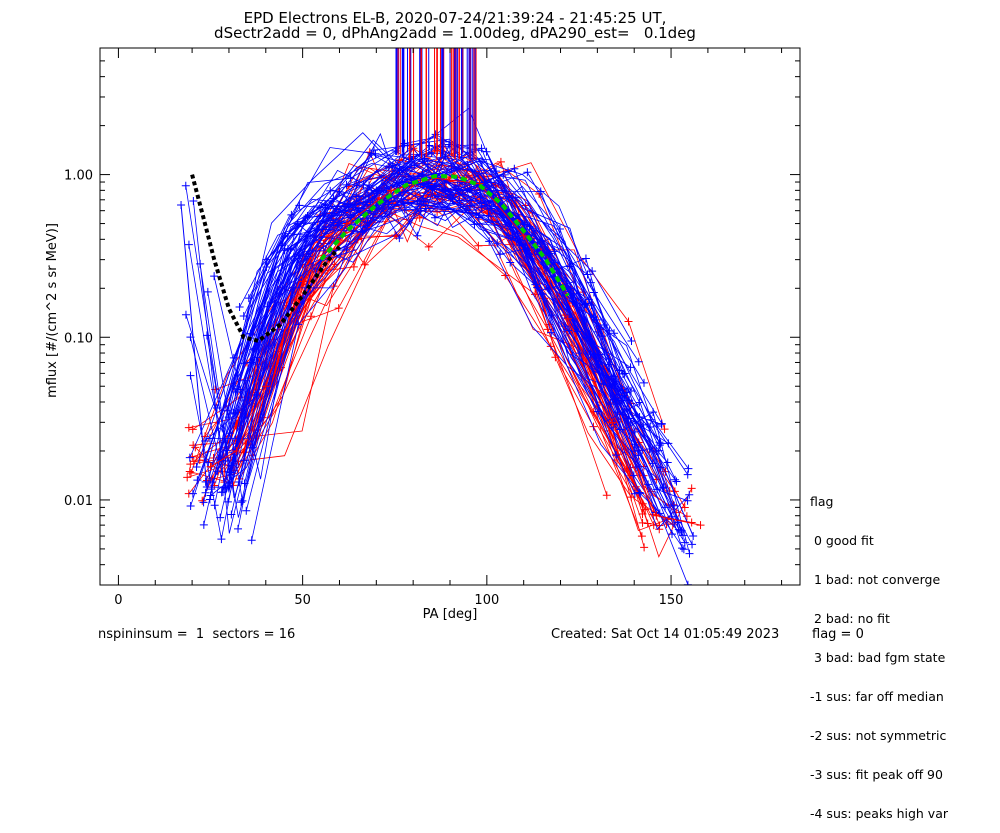  I want to click on x-axis-label: PA [deg], so click(450, 614).